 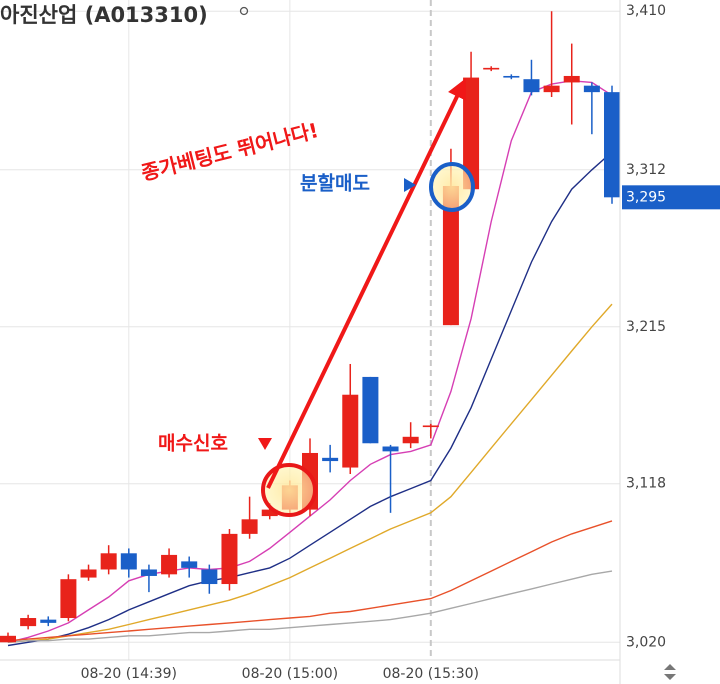 I want to click on current-price-box, so click(x=671, y=197).